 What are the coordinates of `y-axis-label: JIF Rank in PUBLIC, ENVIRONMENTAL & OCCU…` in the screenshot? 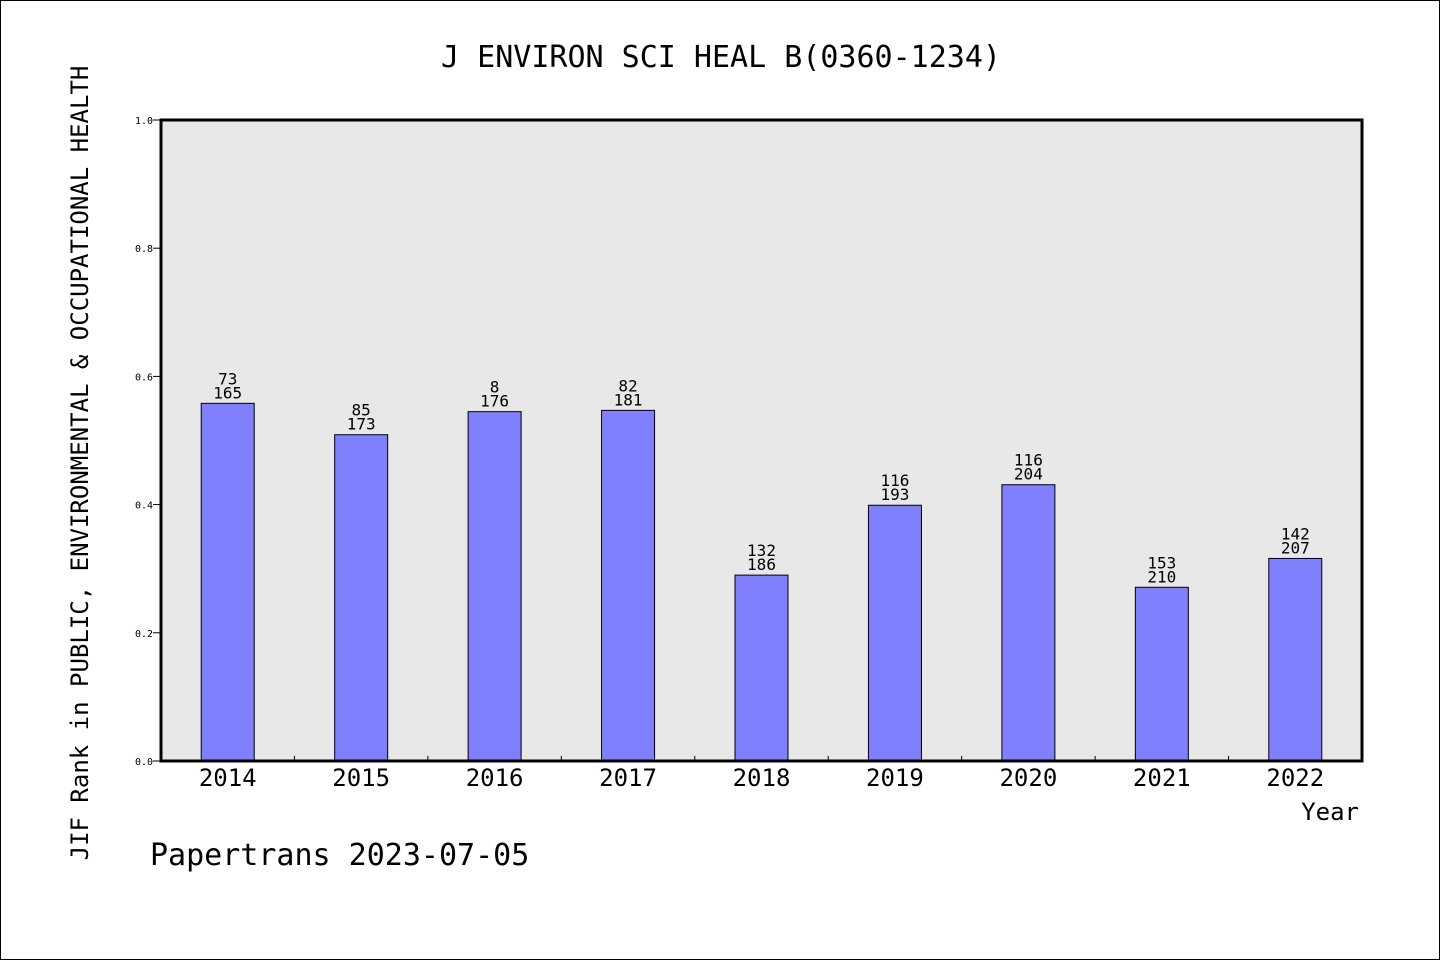 It's located at (80, 463).